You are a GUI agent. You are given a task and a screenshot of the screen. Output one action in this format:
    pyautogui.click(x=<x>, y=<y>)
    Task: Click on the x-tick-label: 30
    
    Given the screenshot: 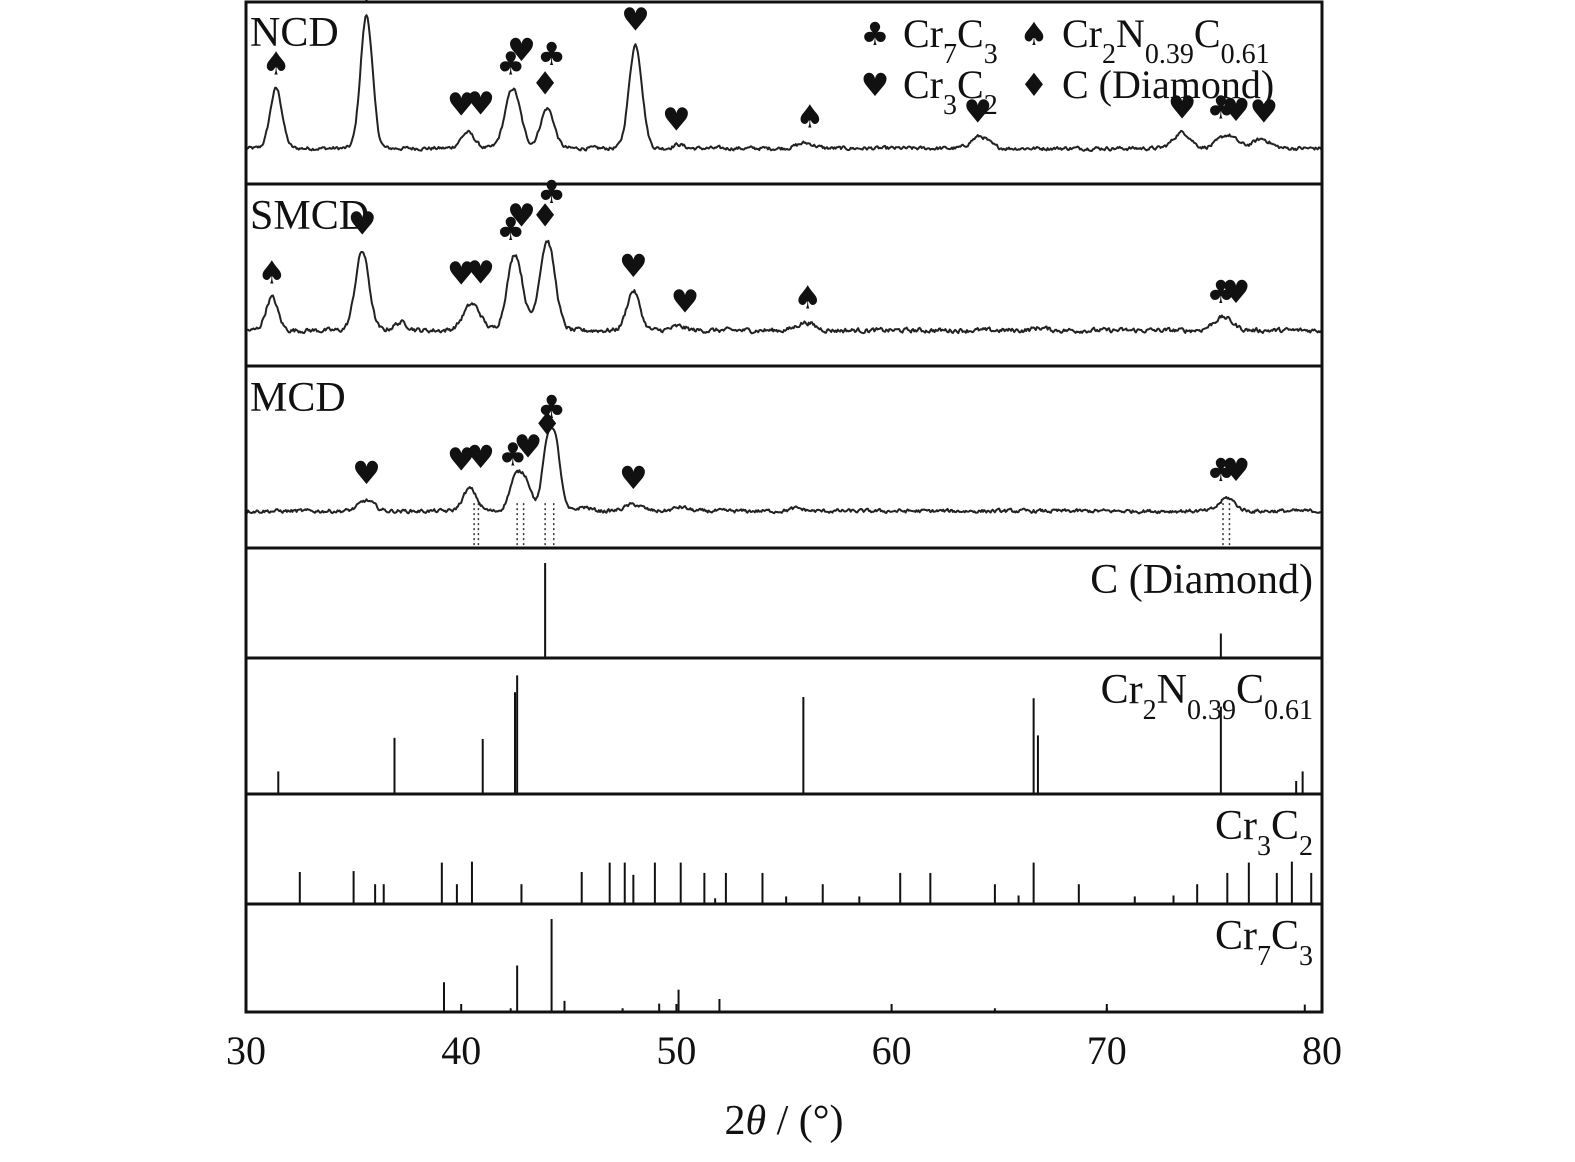 What is the action you would take?
    pyautogui.click(x=246, y=1050)
    